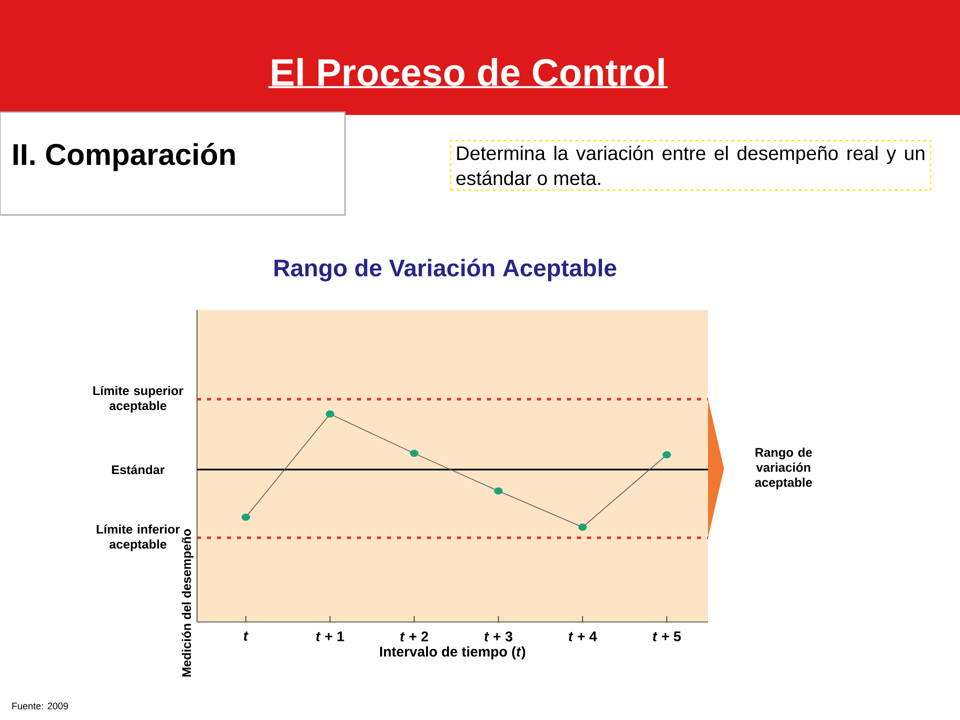 This screenshot has width=960, height=720. I want to click on x-tick-label: t + 2, so click(414, 637).